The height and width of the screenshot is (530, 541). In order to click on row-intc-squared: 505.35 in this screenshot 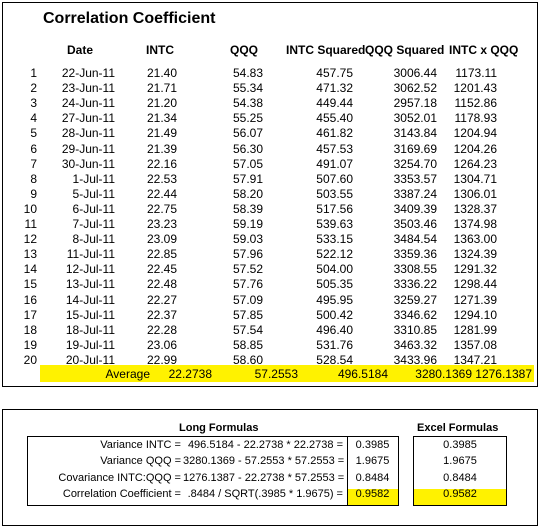, I will do `click(334, 284)`.